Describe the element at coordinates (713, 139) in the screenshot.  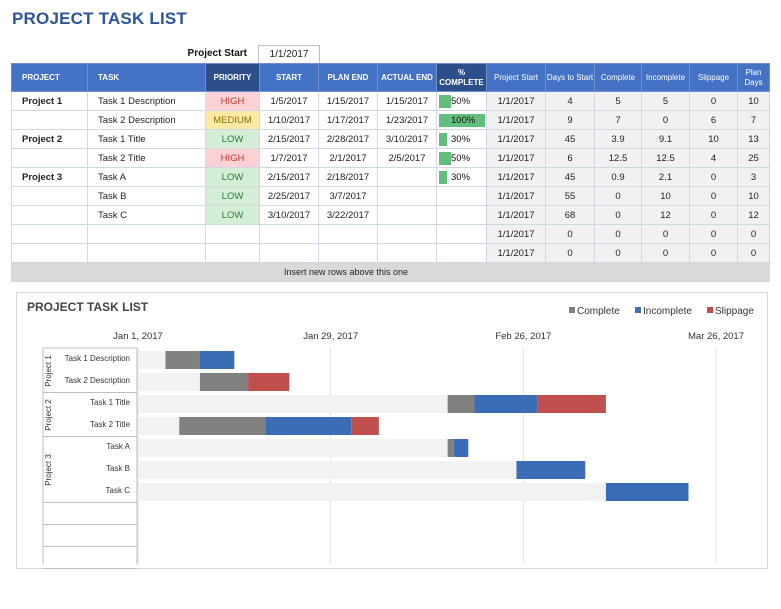
I see `cell-slippage: 10` at that location.